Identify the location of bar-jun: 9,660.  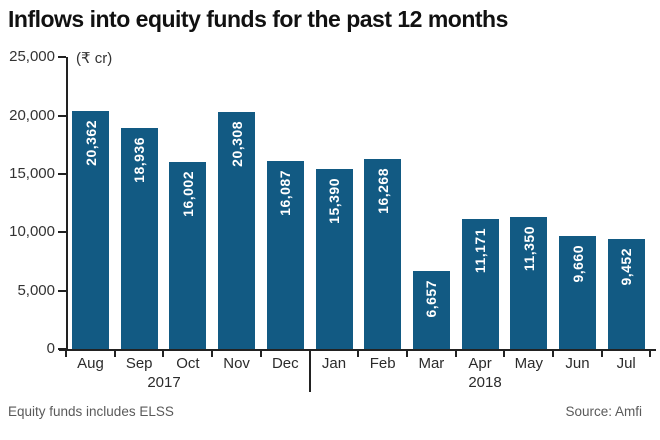
(577, 292).